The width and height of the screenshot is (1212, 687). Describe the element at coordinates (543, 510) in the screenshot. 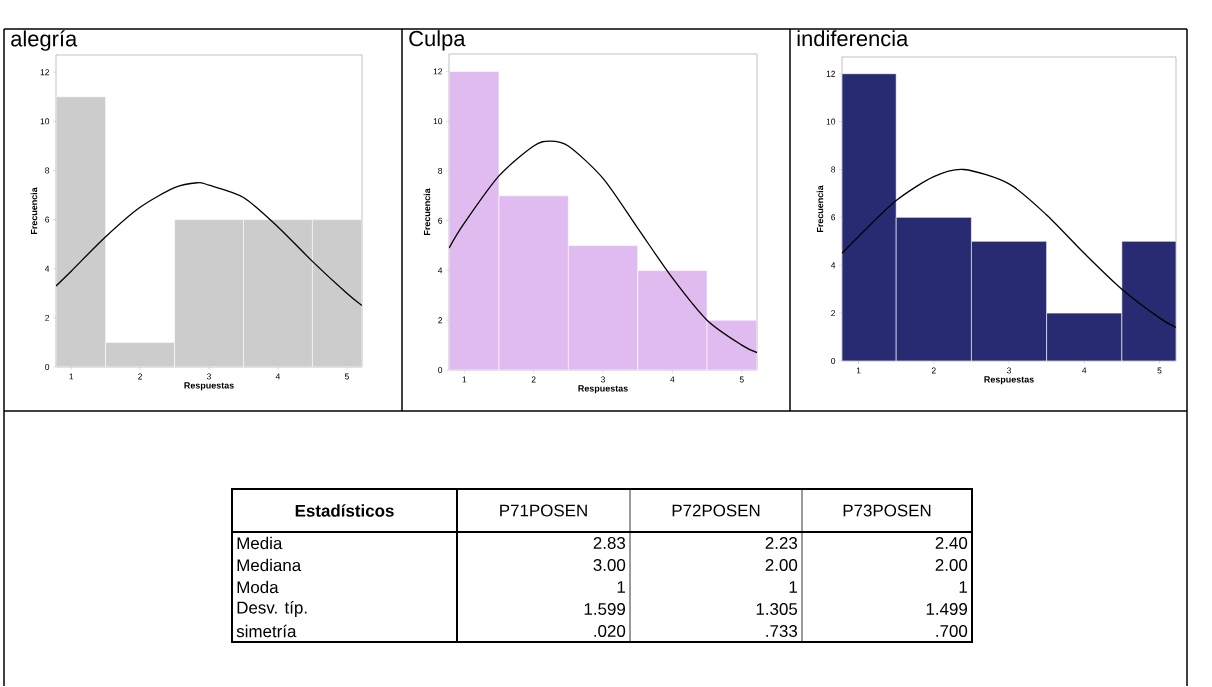

I see `text: P71POSEN` at that location.